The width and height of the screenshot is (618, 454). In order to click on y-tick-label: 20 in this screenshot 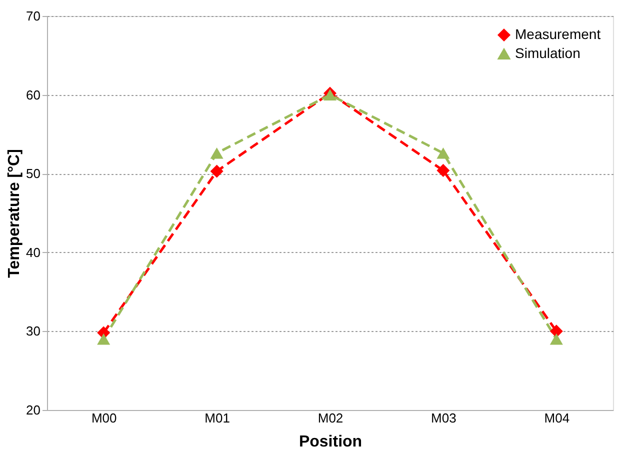, I will do `click(33, 410)`.